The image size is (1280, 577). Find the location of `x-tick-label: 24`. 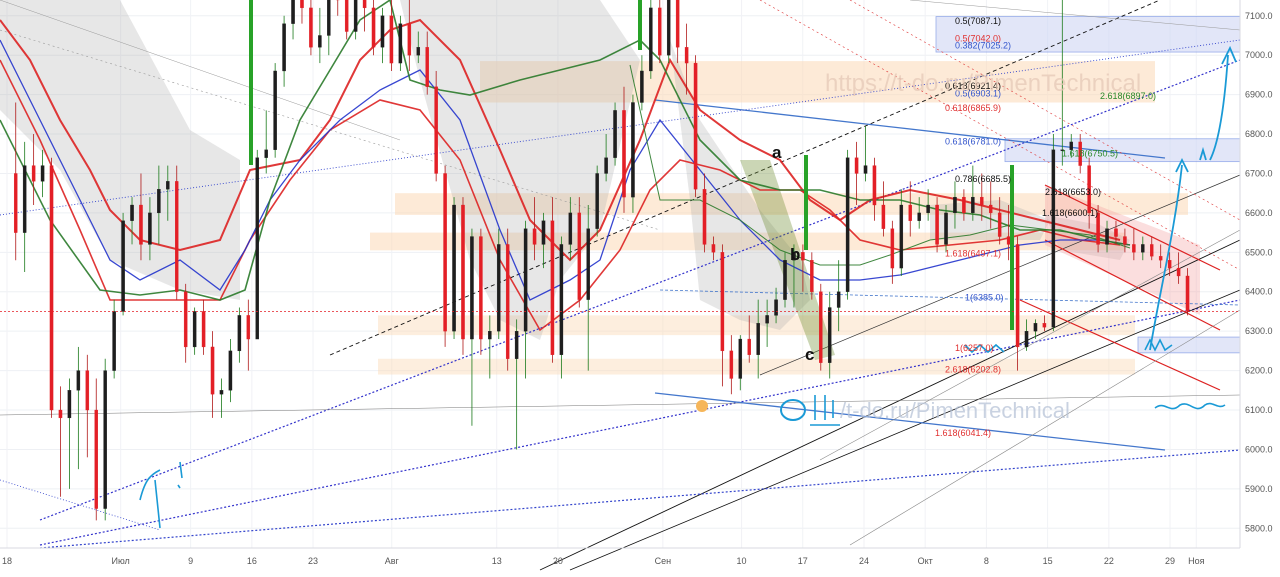

x-tick-label: 24 is located at coordinates (864, 561).